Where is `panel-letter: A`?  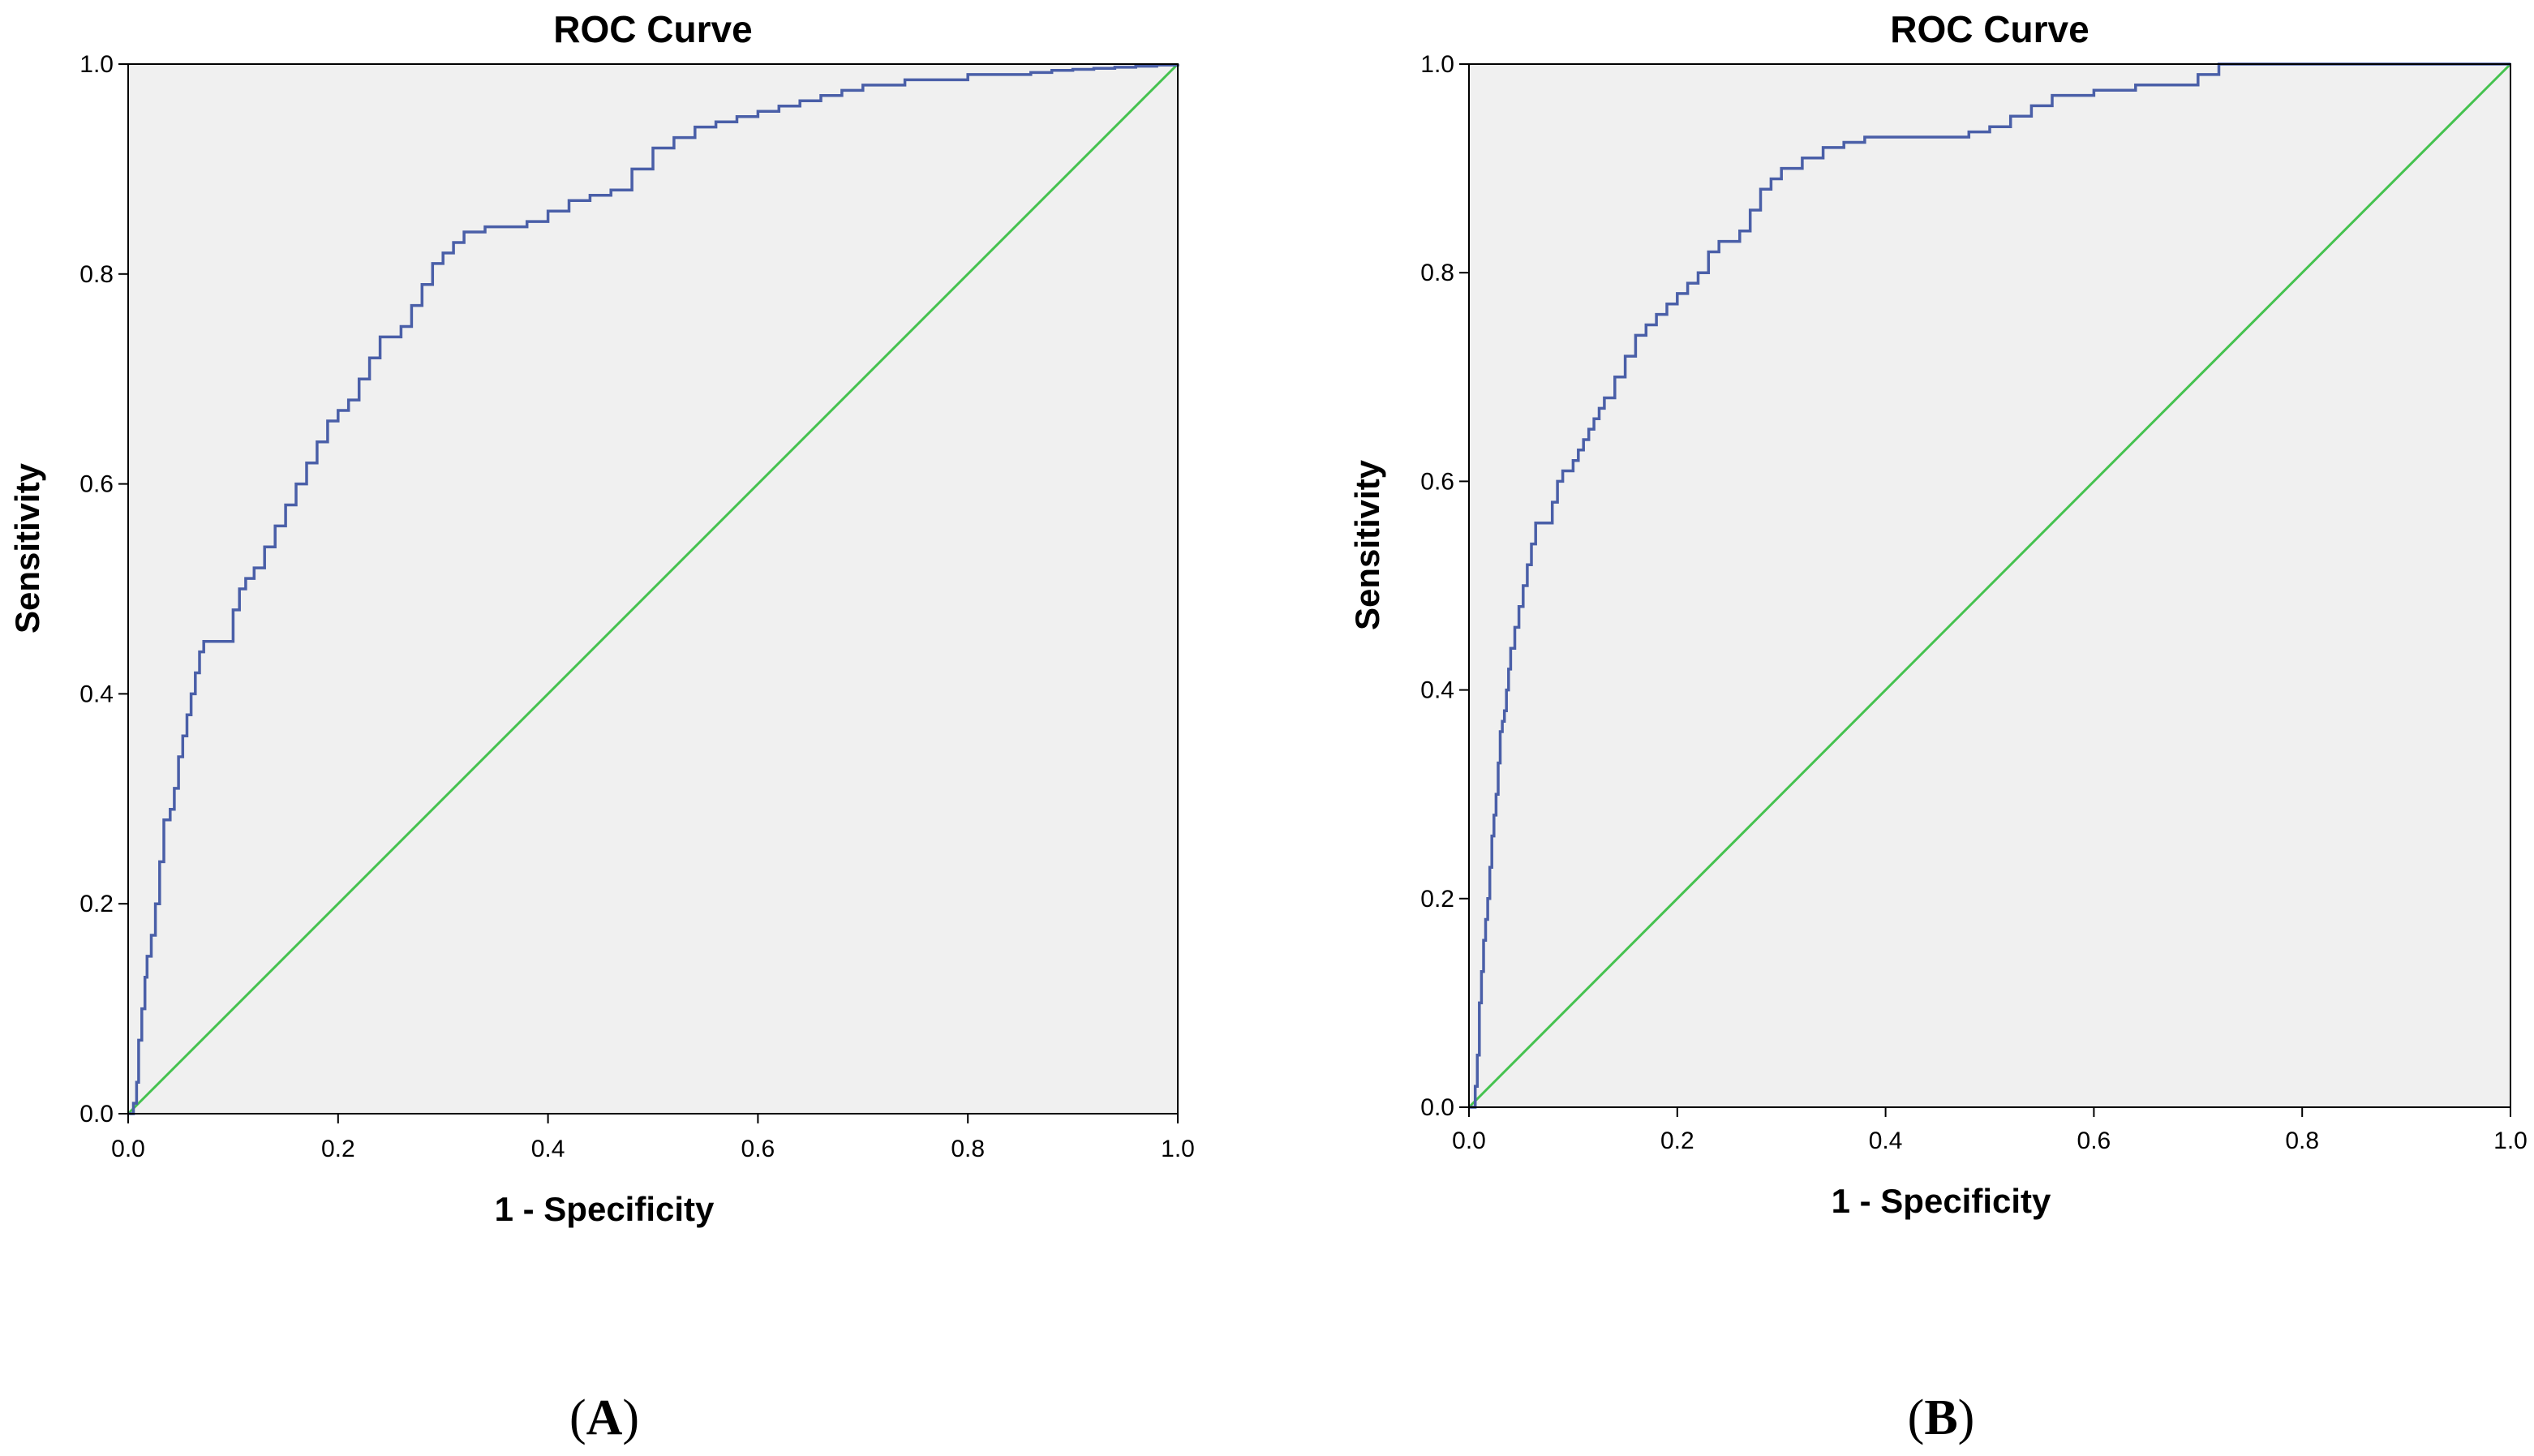
panel-letter: A is located at coordinates (604, 1417).